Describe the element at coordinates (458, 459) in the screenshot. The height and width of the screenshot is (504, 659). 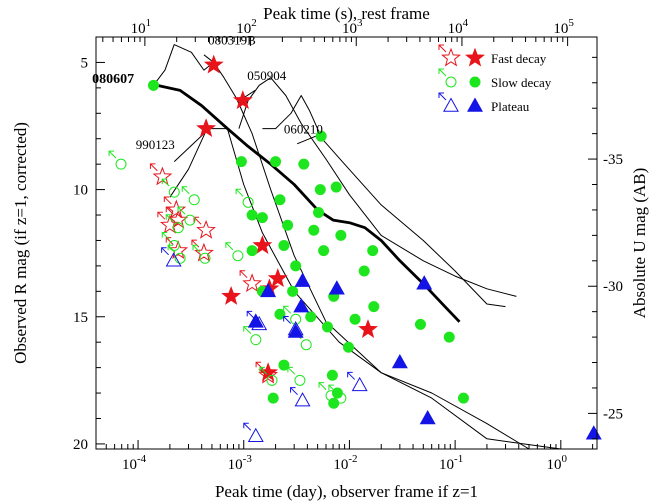
I see `x-tick-exp: -1` at that location.